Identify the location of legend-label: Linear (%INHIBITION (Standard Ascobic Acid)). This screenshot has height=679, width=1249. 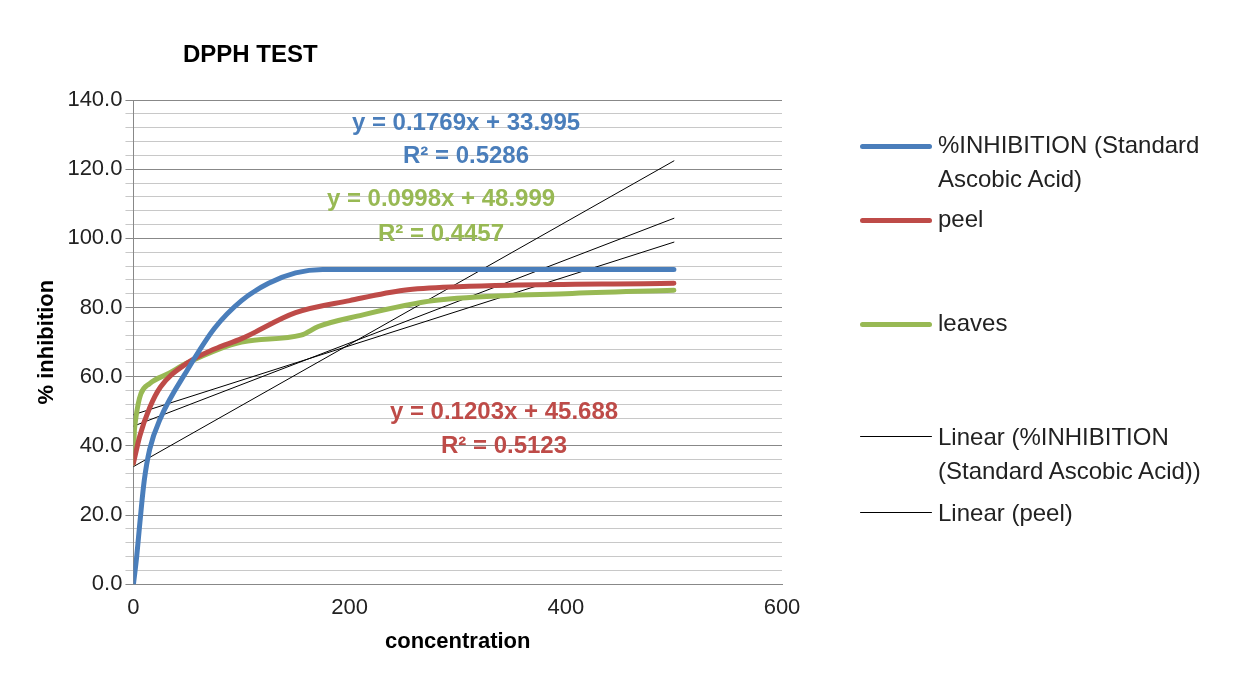
(1070, 454).